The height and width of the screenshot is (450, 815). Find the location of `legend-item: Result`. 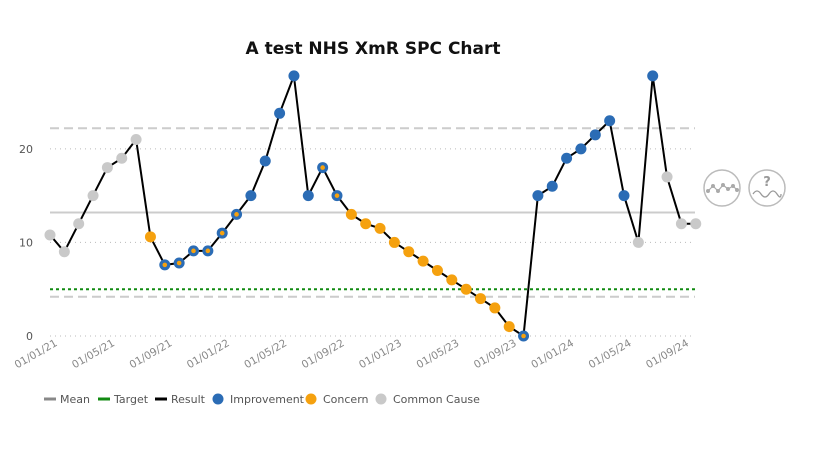

legend-item: Result is located at coordinates (180, 399).